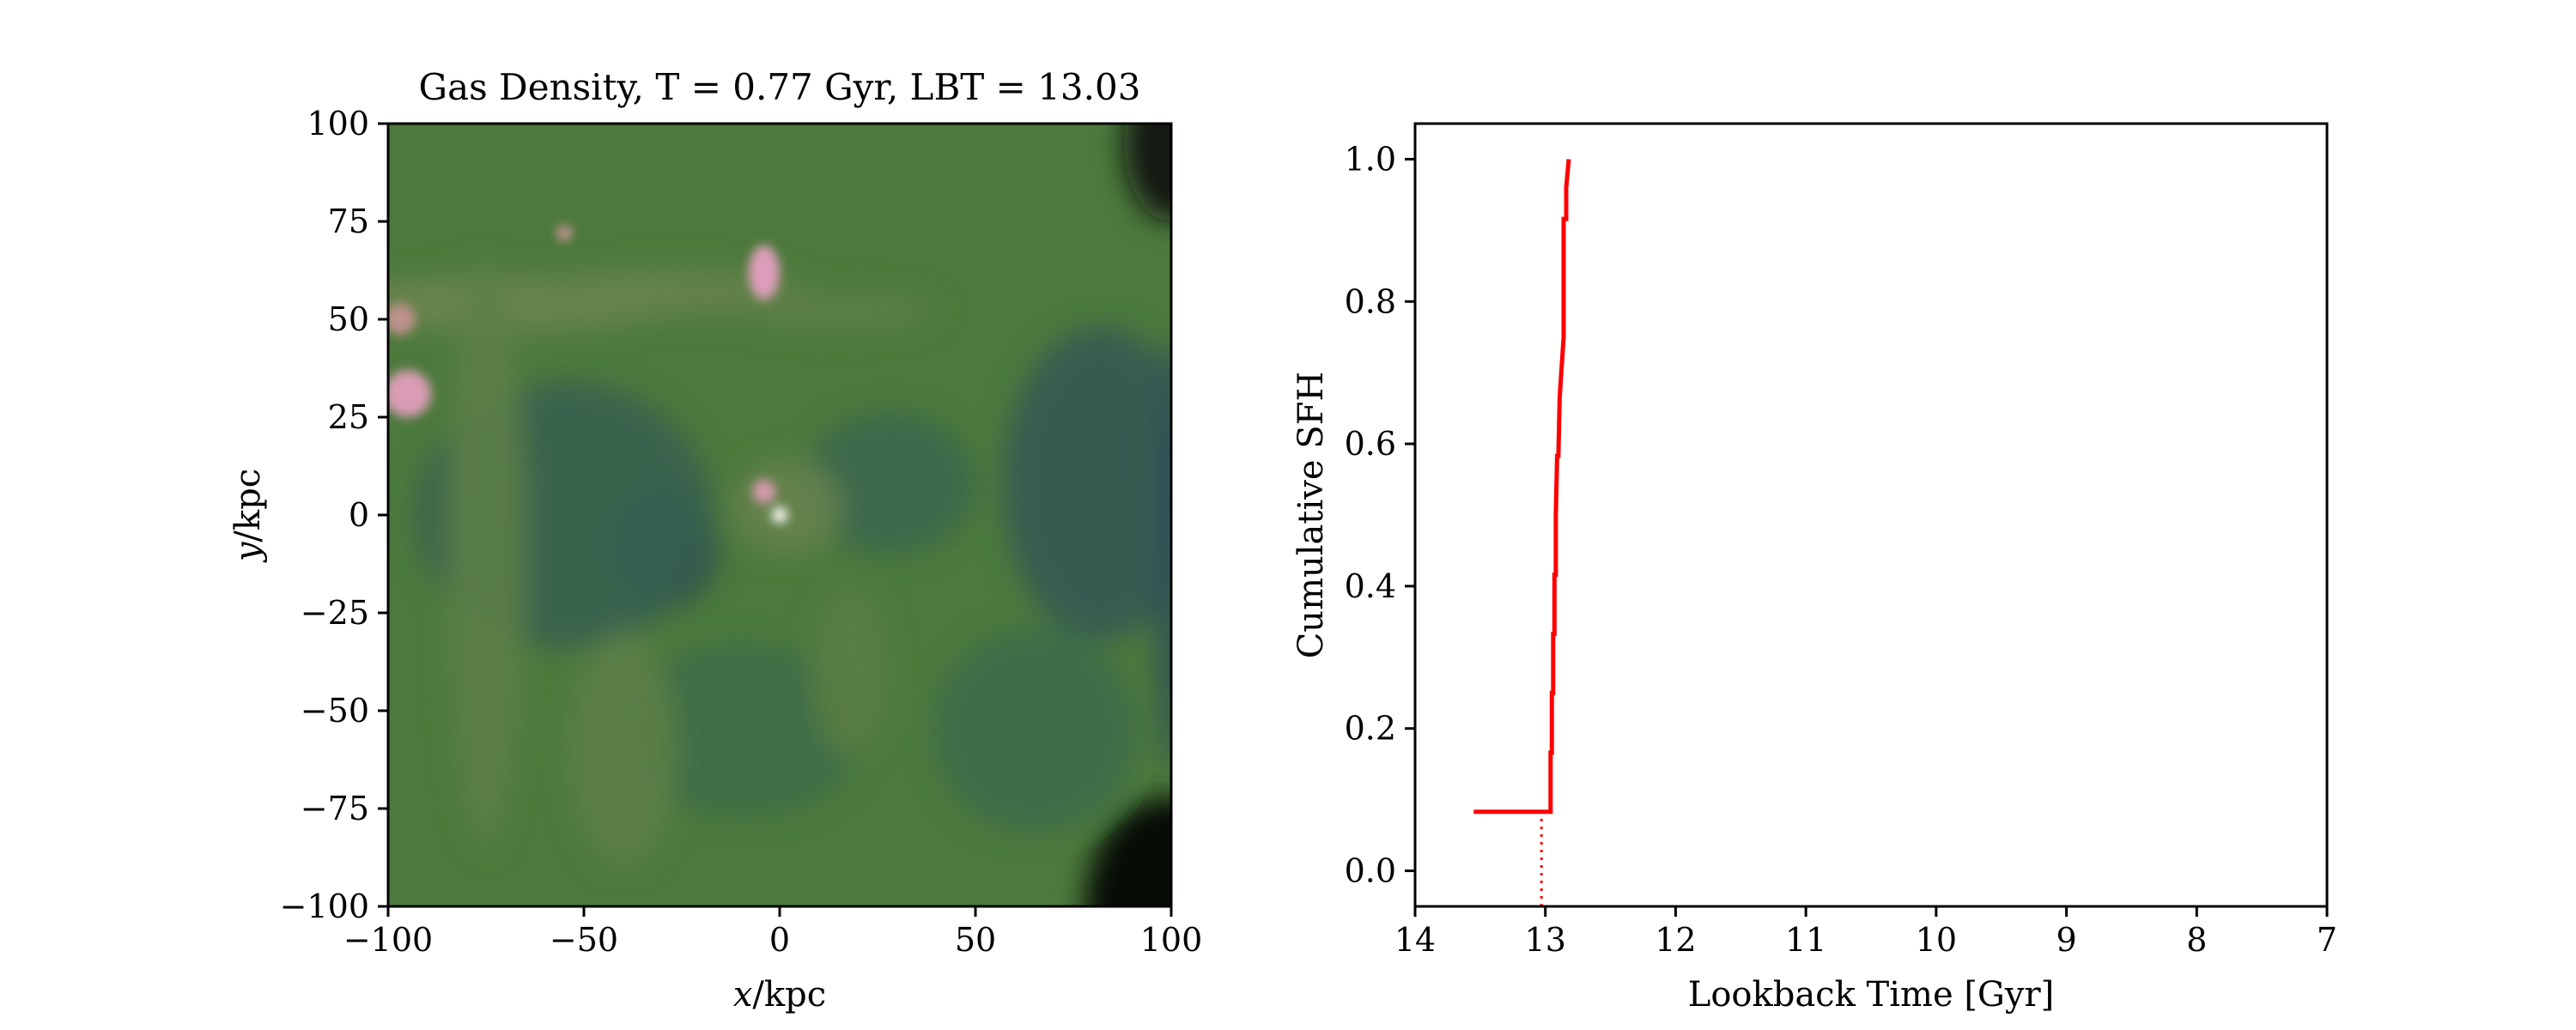 The height and width of the screenshot is (1030, 2576). What do you see at coordinates (1171, 940) in the screenshot?
I see `map-x-tick-label: 100` at bounding box center [1171, 940].